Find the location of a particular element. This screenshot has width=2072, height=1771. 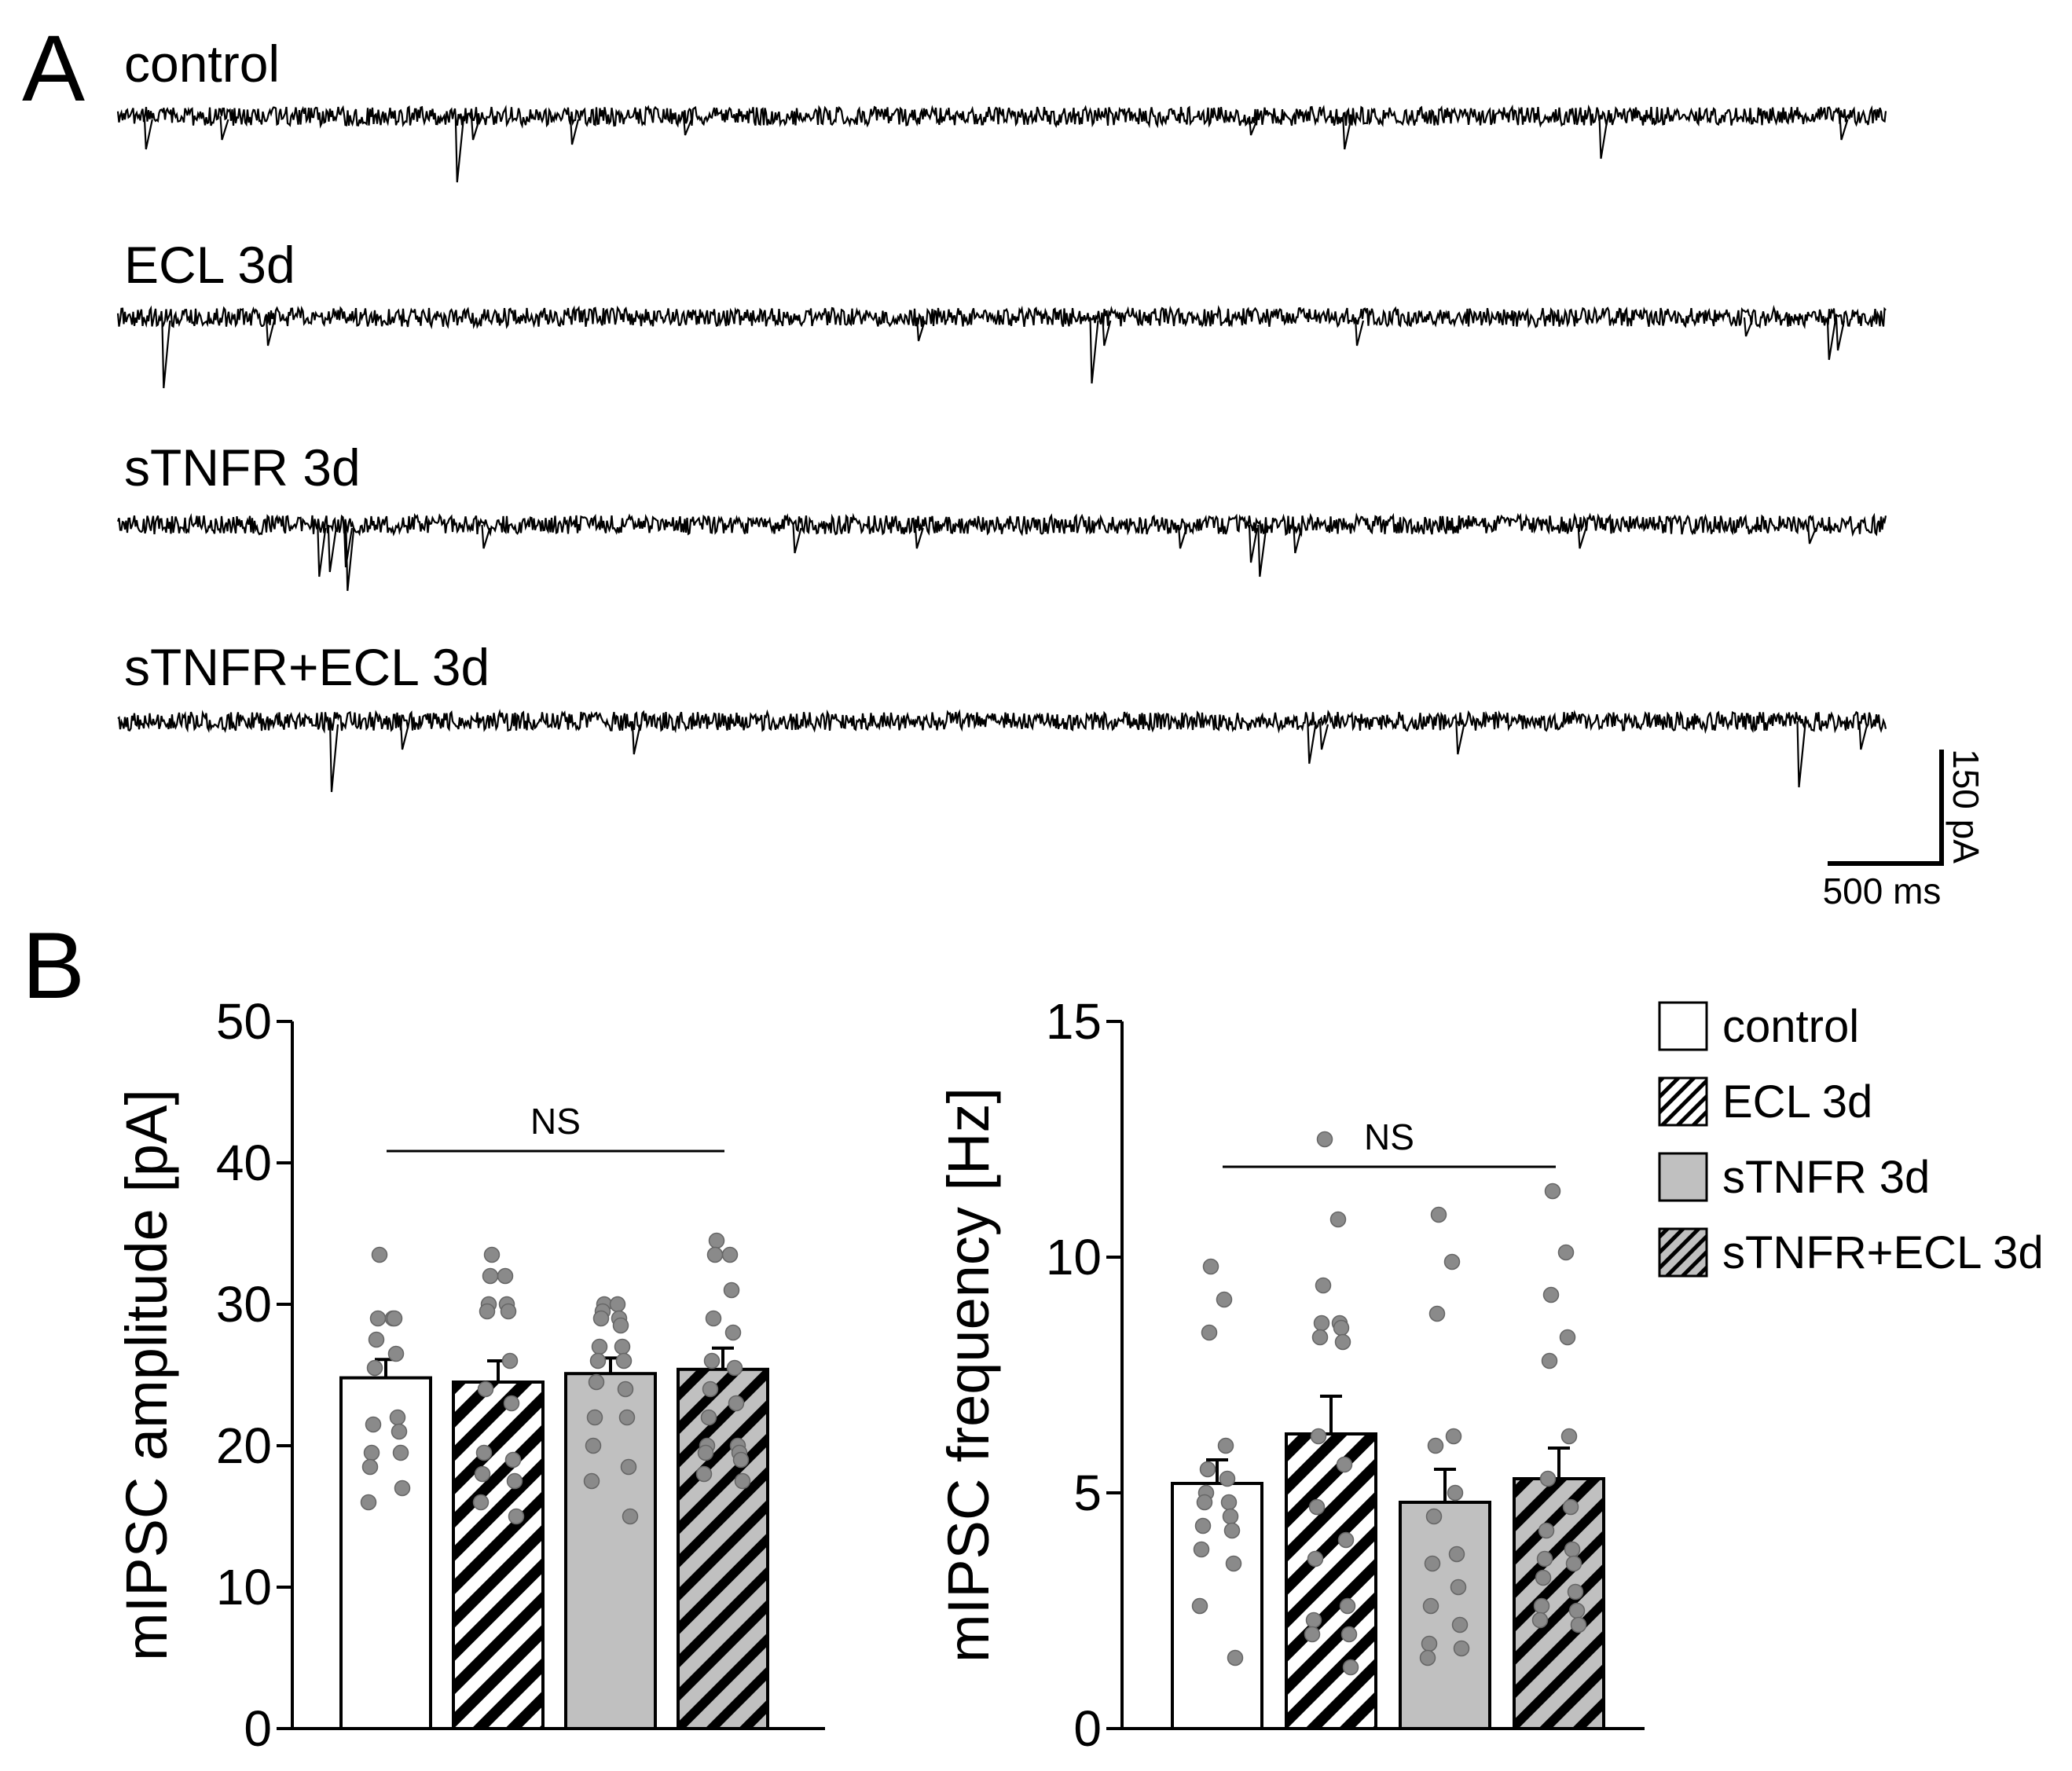

trace-label: control is located at coordinates (202, 64).